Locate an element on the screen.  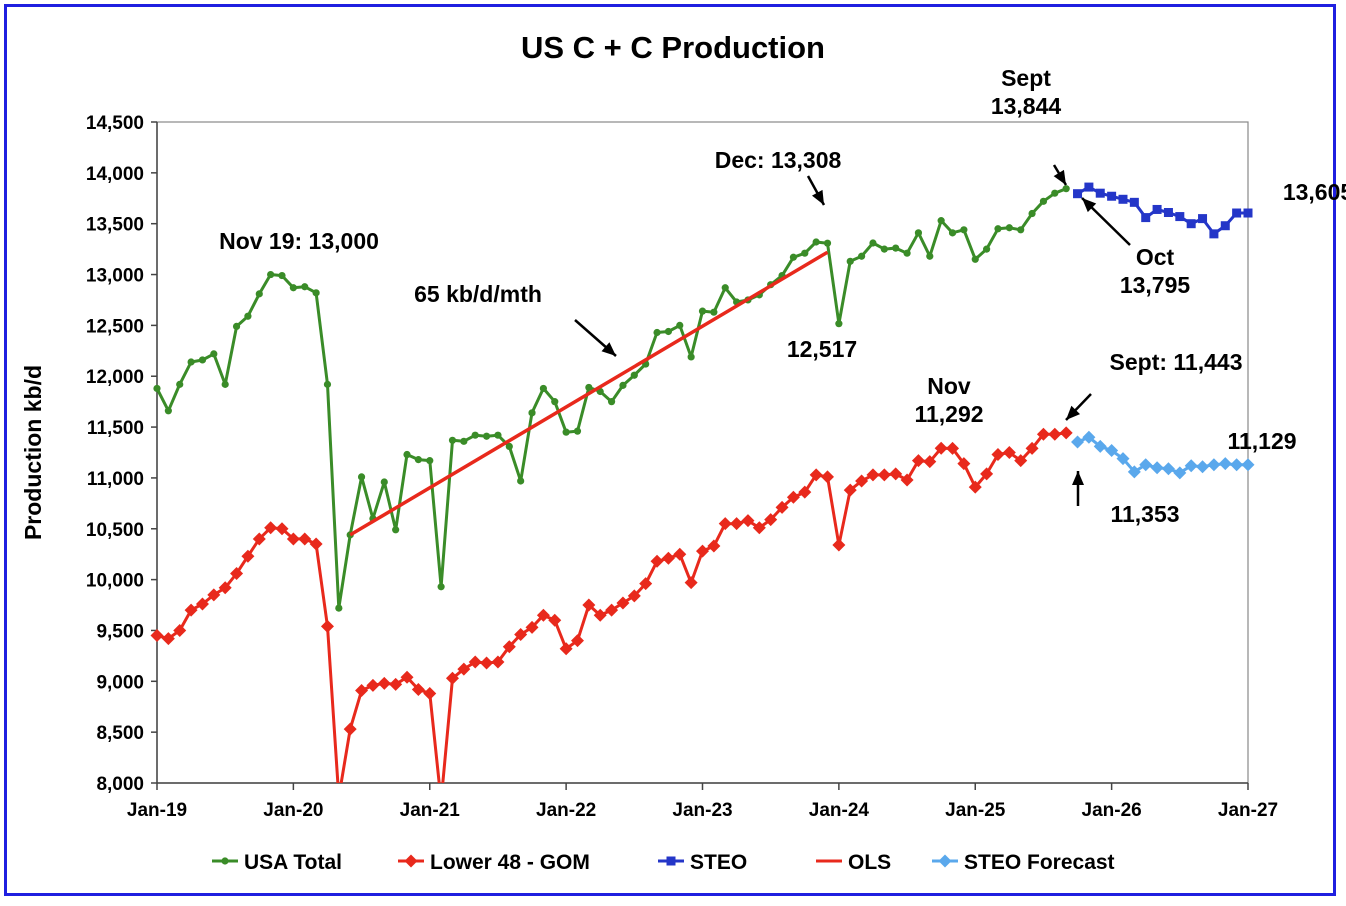
x-tick-label: Jan-26 is located at coordinates (1112, 810).